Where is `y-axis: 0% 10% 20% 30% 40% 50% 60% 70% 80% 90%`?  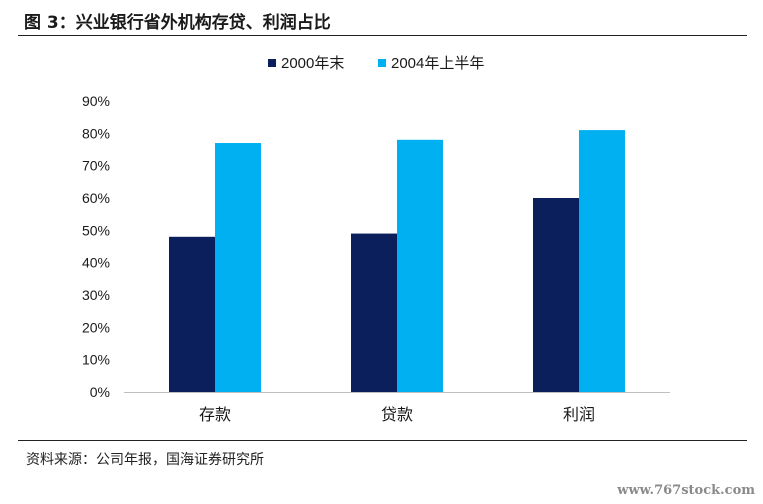
y-axis: 0% 10% 20% 30% 40% 50% 60% 70% 80% 90% is located at coordinates (96, 246).